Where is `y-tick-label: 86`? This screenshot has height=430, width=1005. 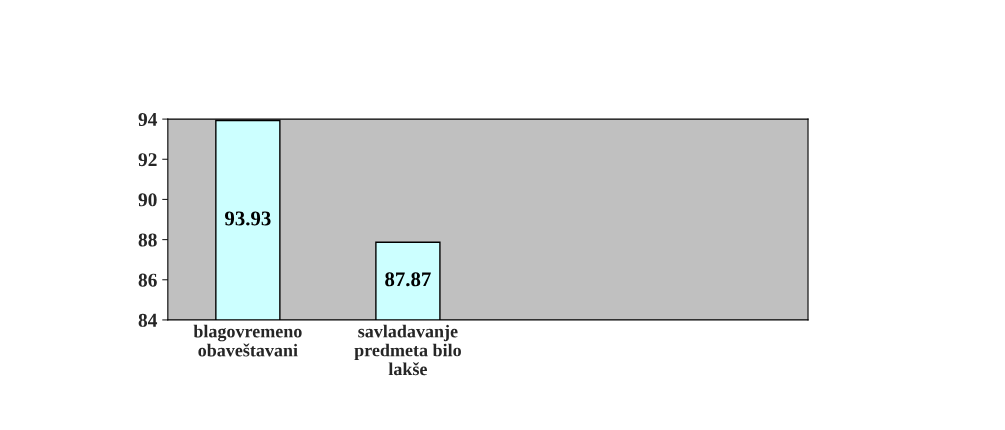
y-tick-label: 86 is located at coordinates (147, 280).